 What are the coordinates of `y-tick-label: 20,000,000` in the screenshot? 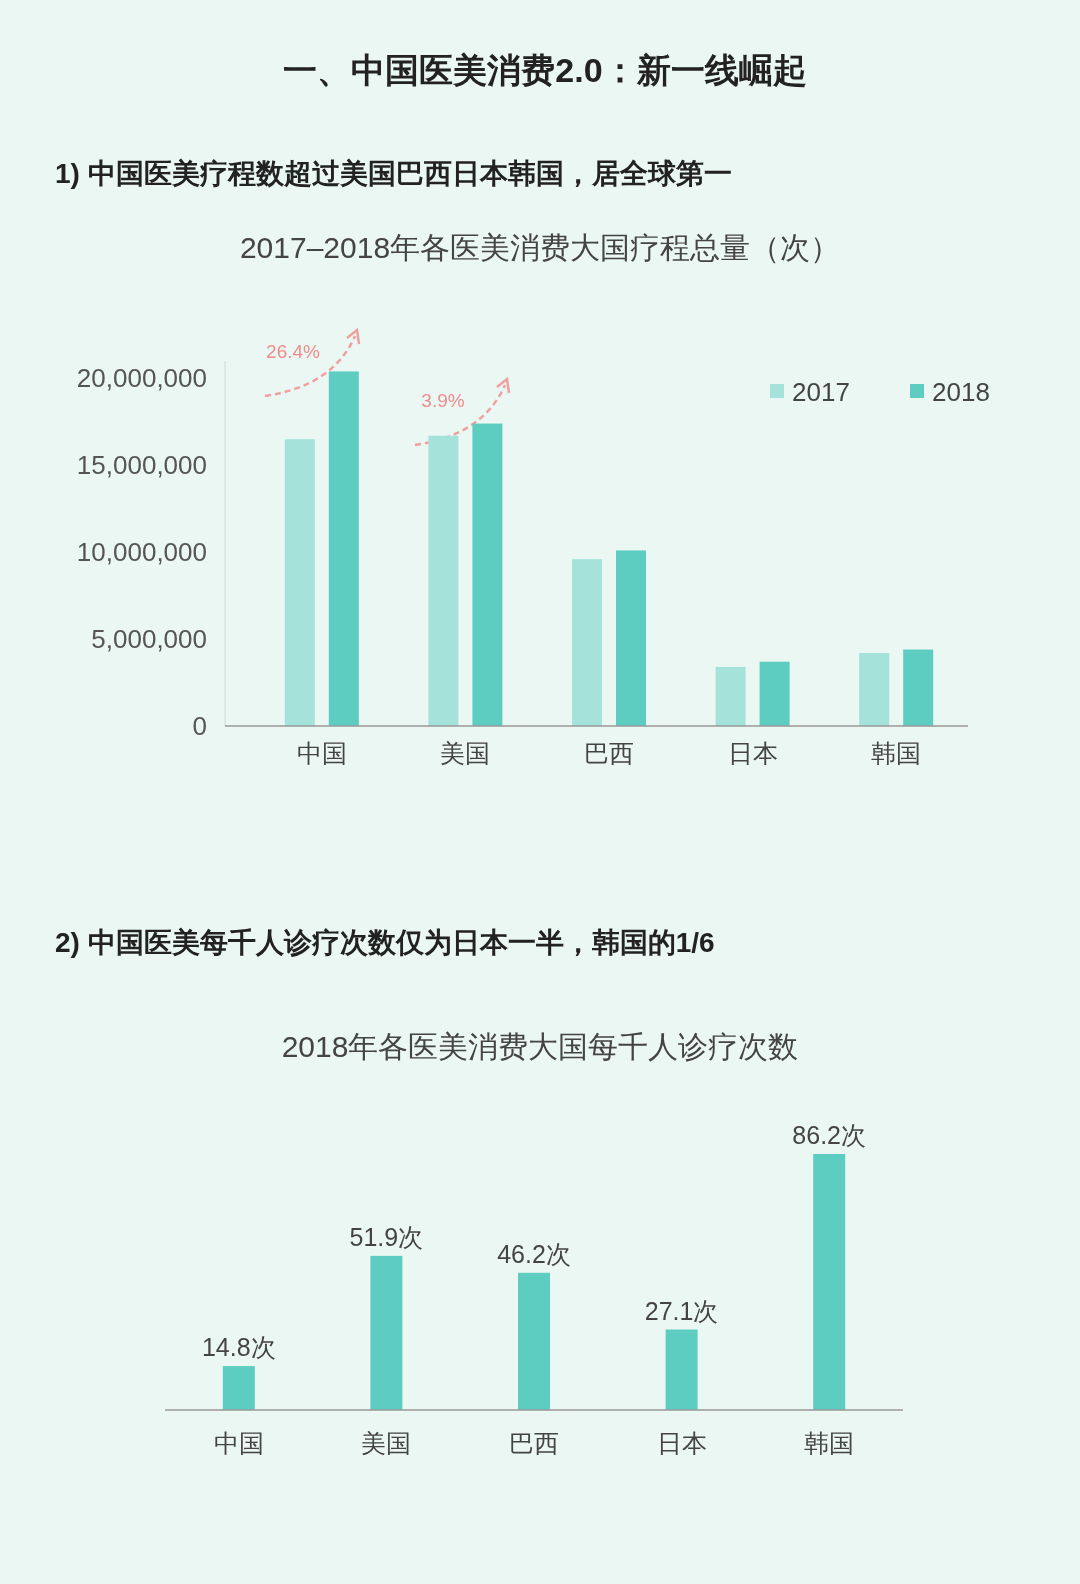 It's located at (141, 378).